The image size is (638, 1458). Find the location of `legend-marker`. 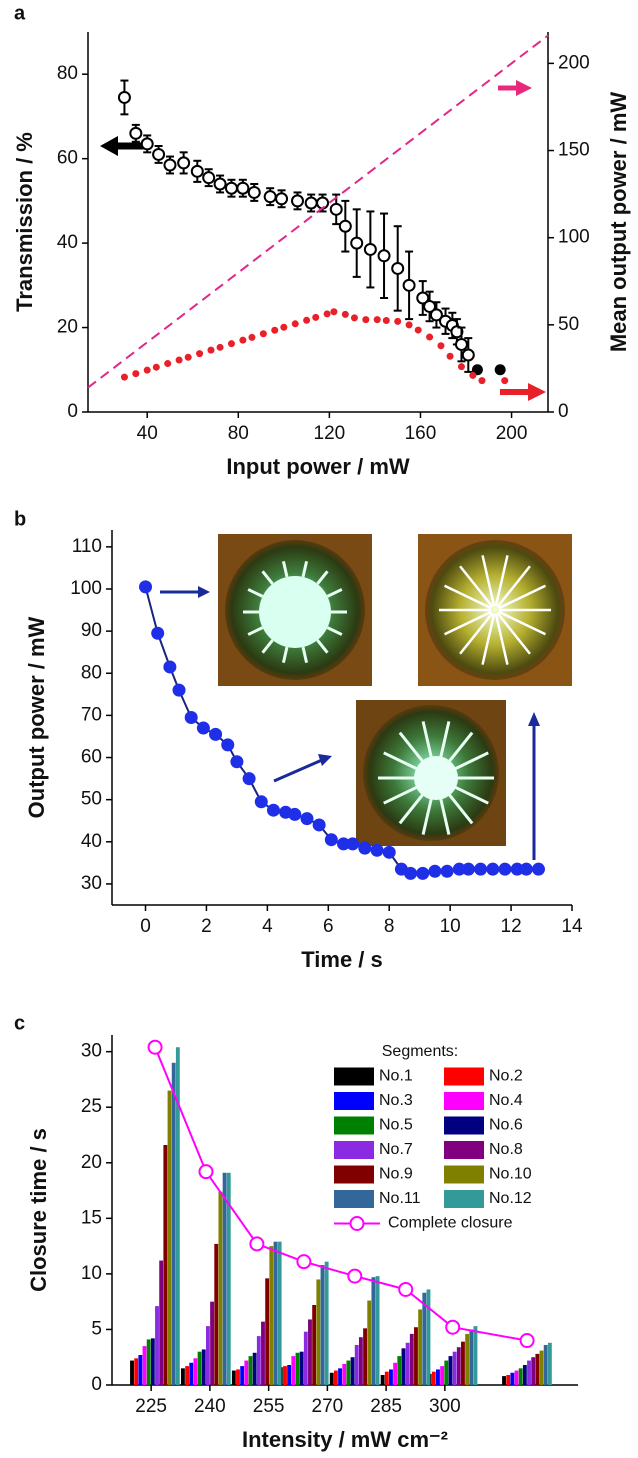

legend-marker is located at coordinates (357, 1223).